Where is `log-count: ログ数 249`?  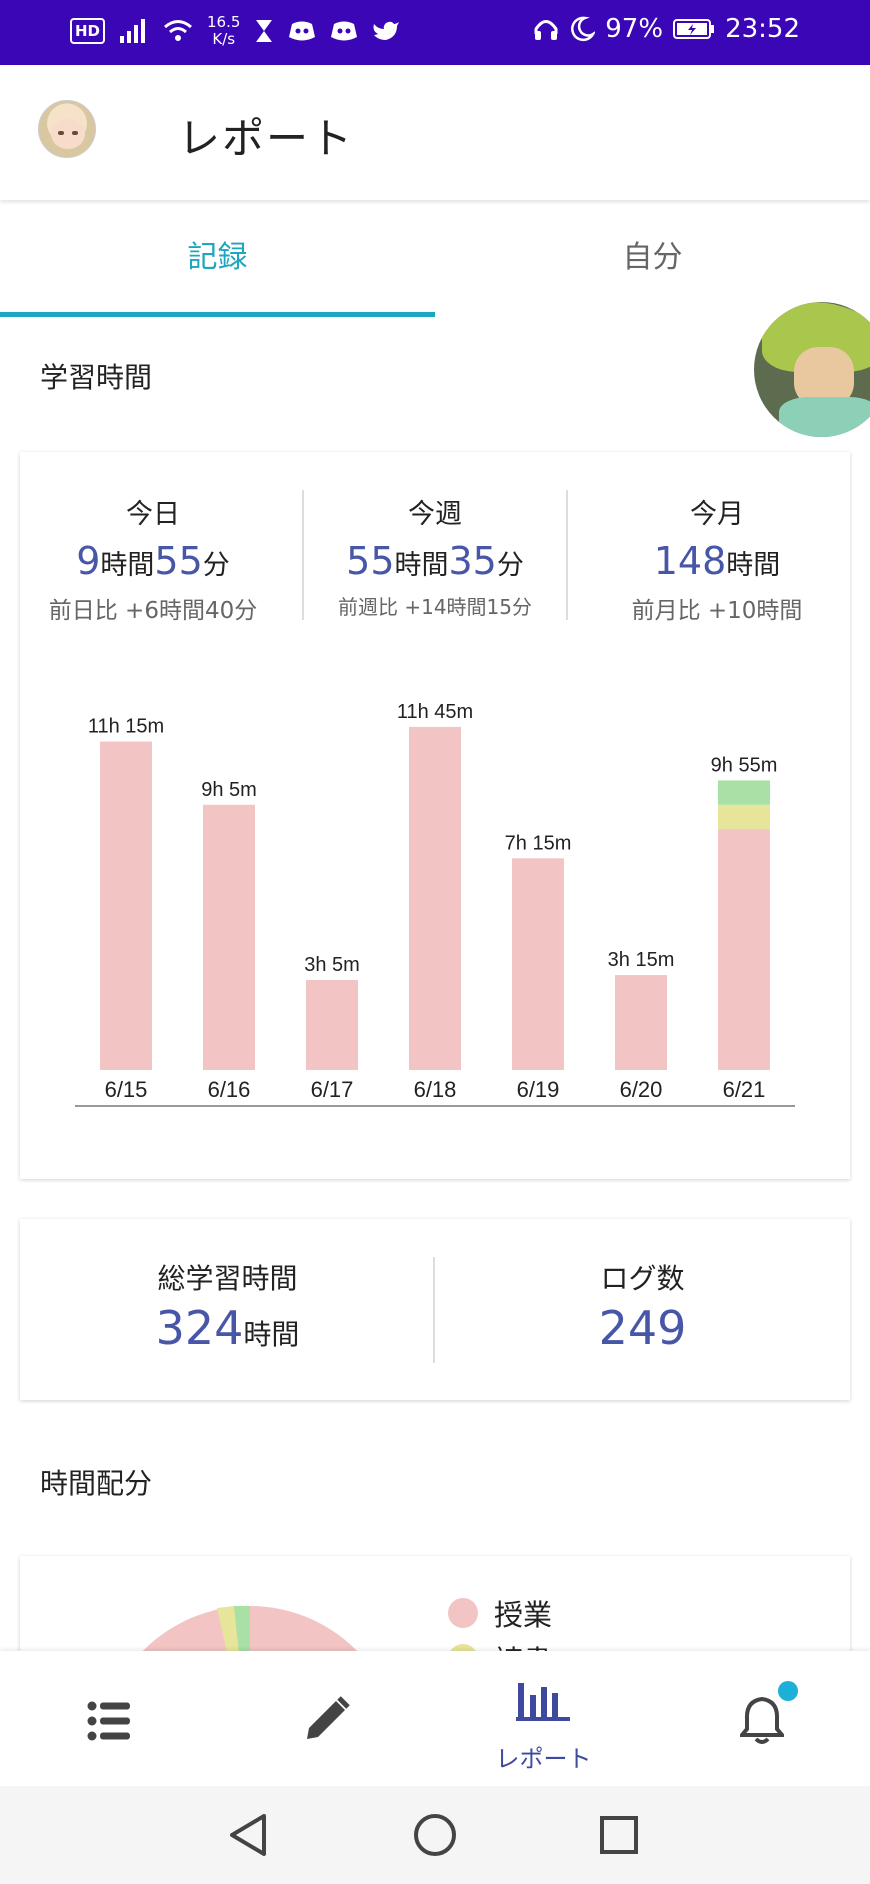
log-count: ログ数 249 is located at coordinates (642, 1306).